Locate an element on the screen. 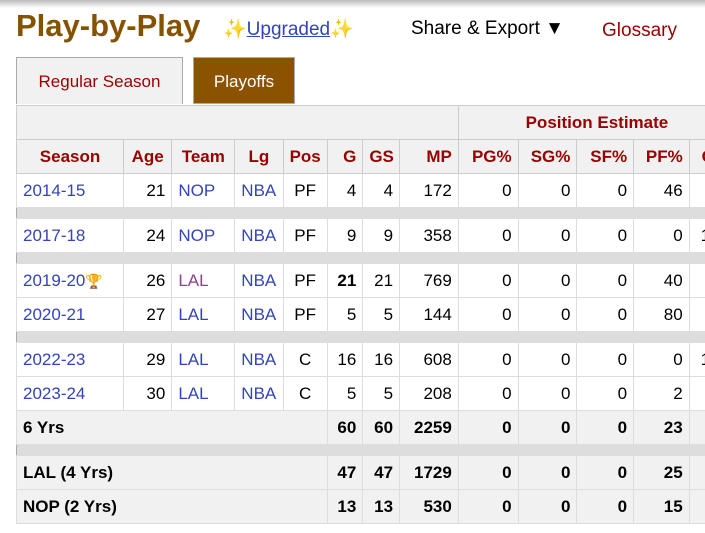 Image resolution: width=705 pixels, height=533 pixels. cell-mp: 769 is located at coordinates (429, 280).